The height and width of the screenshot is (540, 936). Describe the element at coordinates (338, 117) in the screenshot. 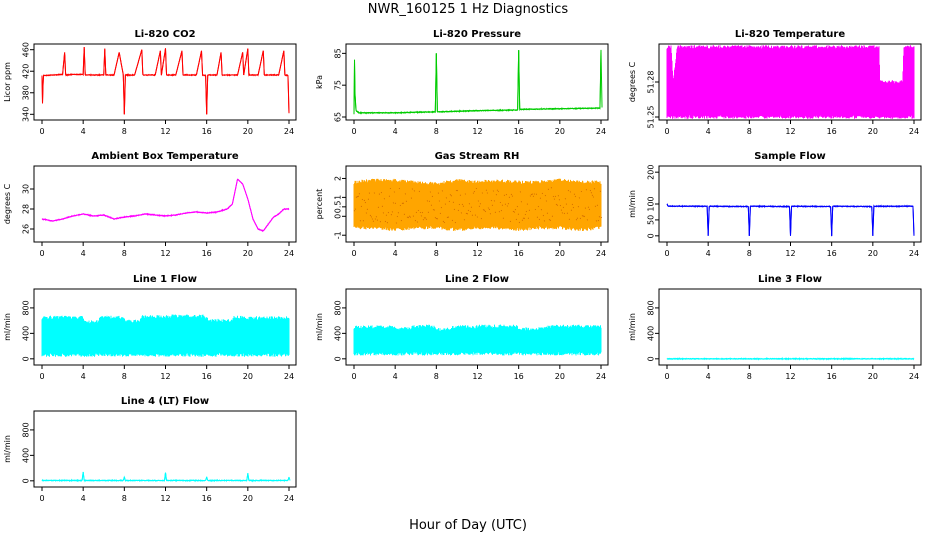

I see `y-tick-label: 65` at that location.